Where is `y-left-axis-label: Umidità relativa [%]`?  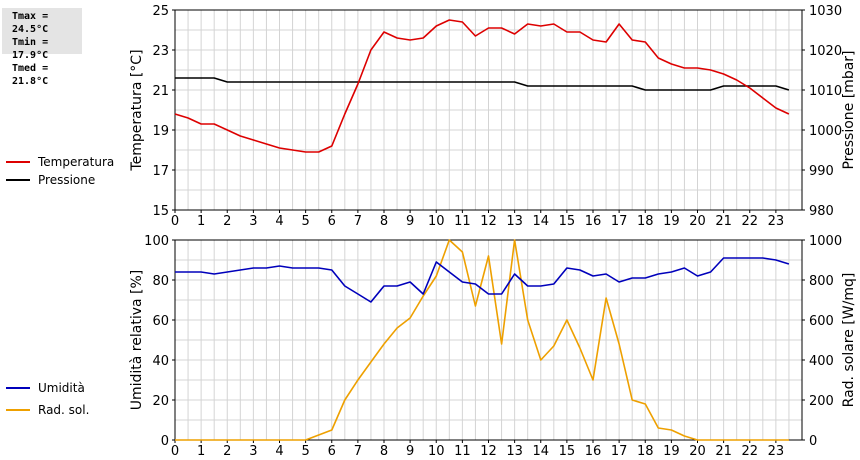 y-left-axis-label: Umidità relativa [%] is located at coordinates (137, 340).